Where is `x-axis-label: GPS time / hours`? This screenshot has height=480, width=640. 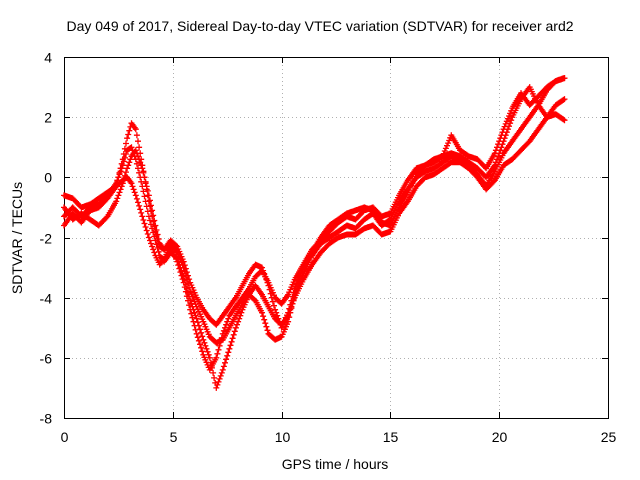 x-axis-label: GPS time / hours is located at coordinates (335, 464).